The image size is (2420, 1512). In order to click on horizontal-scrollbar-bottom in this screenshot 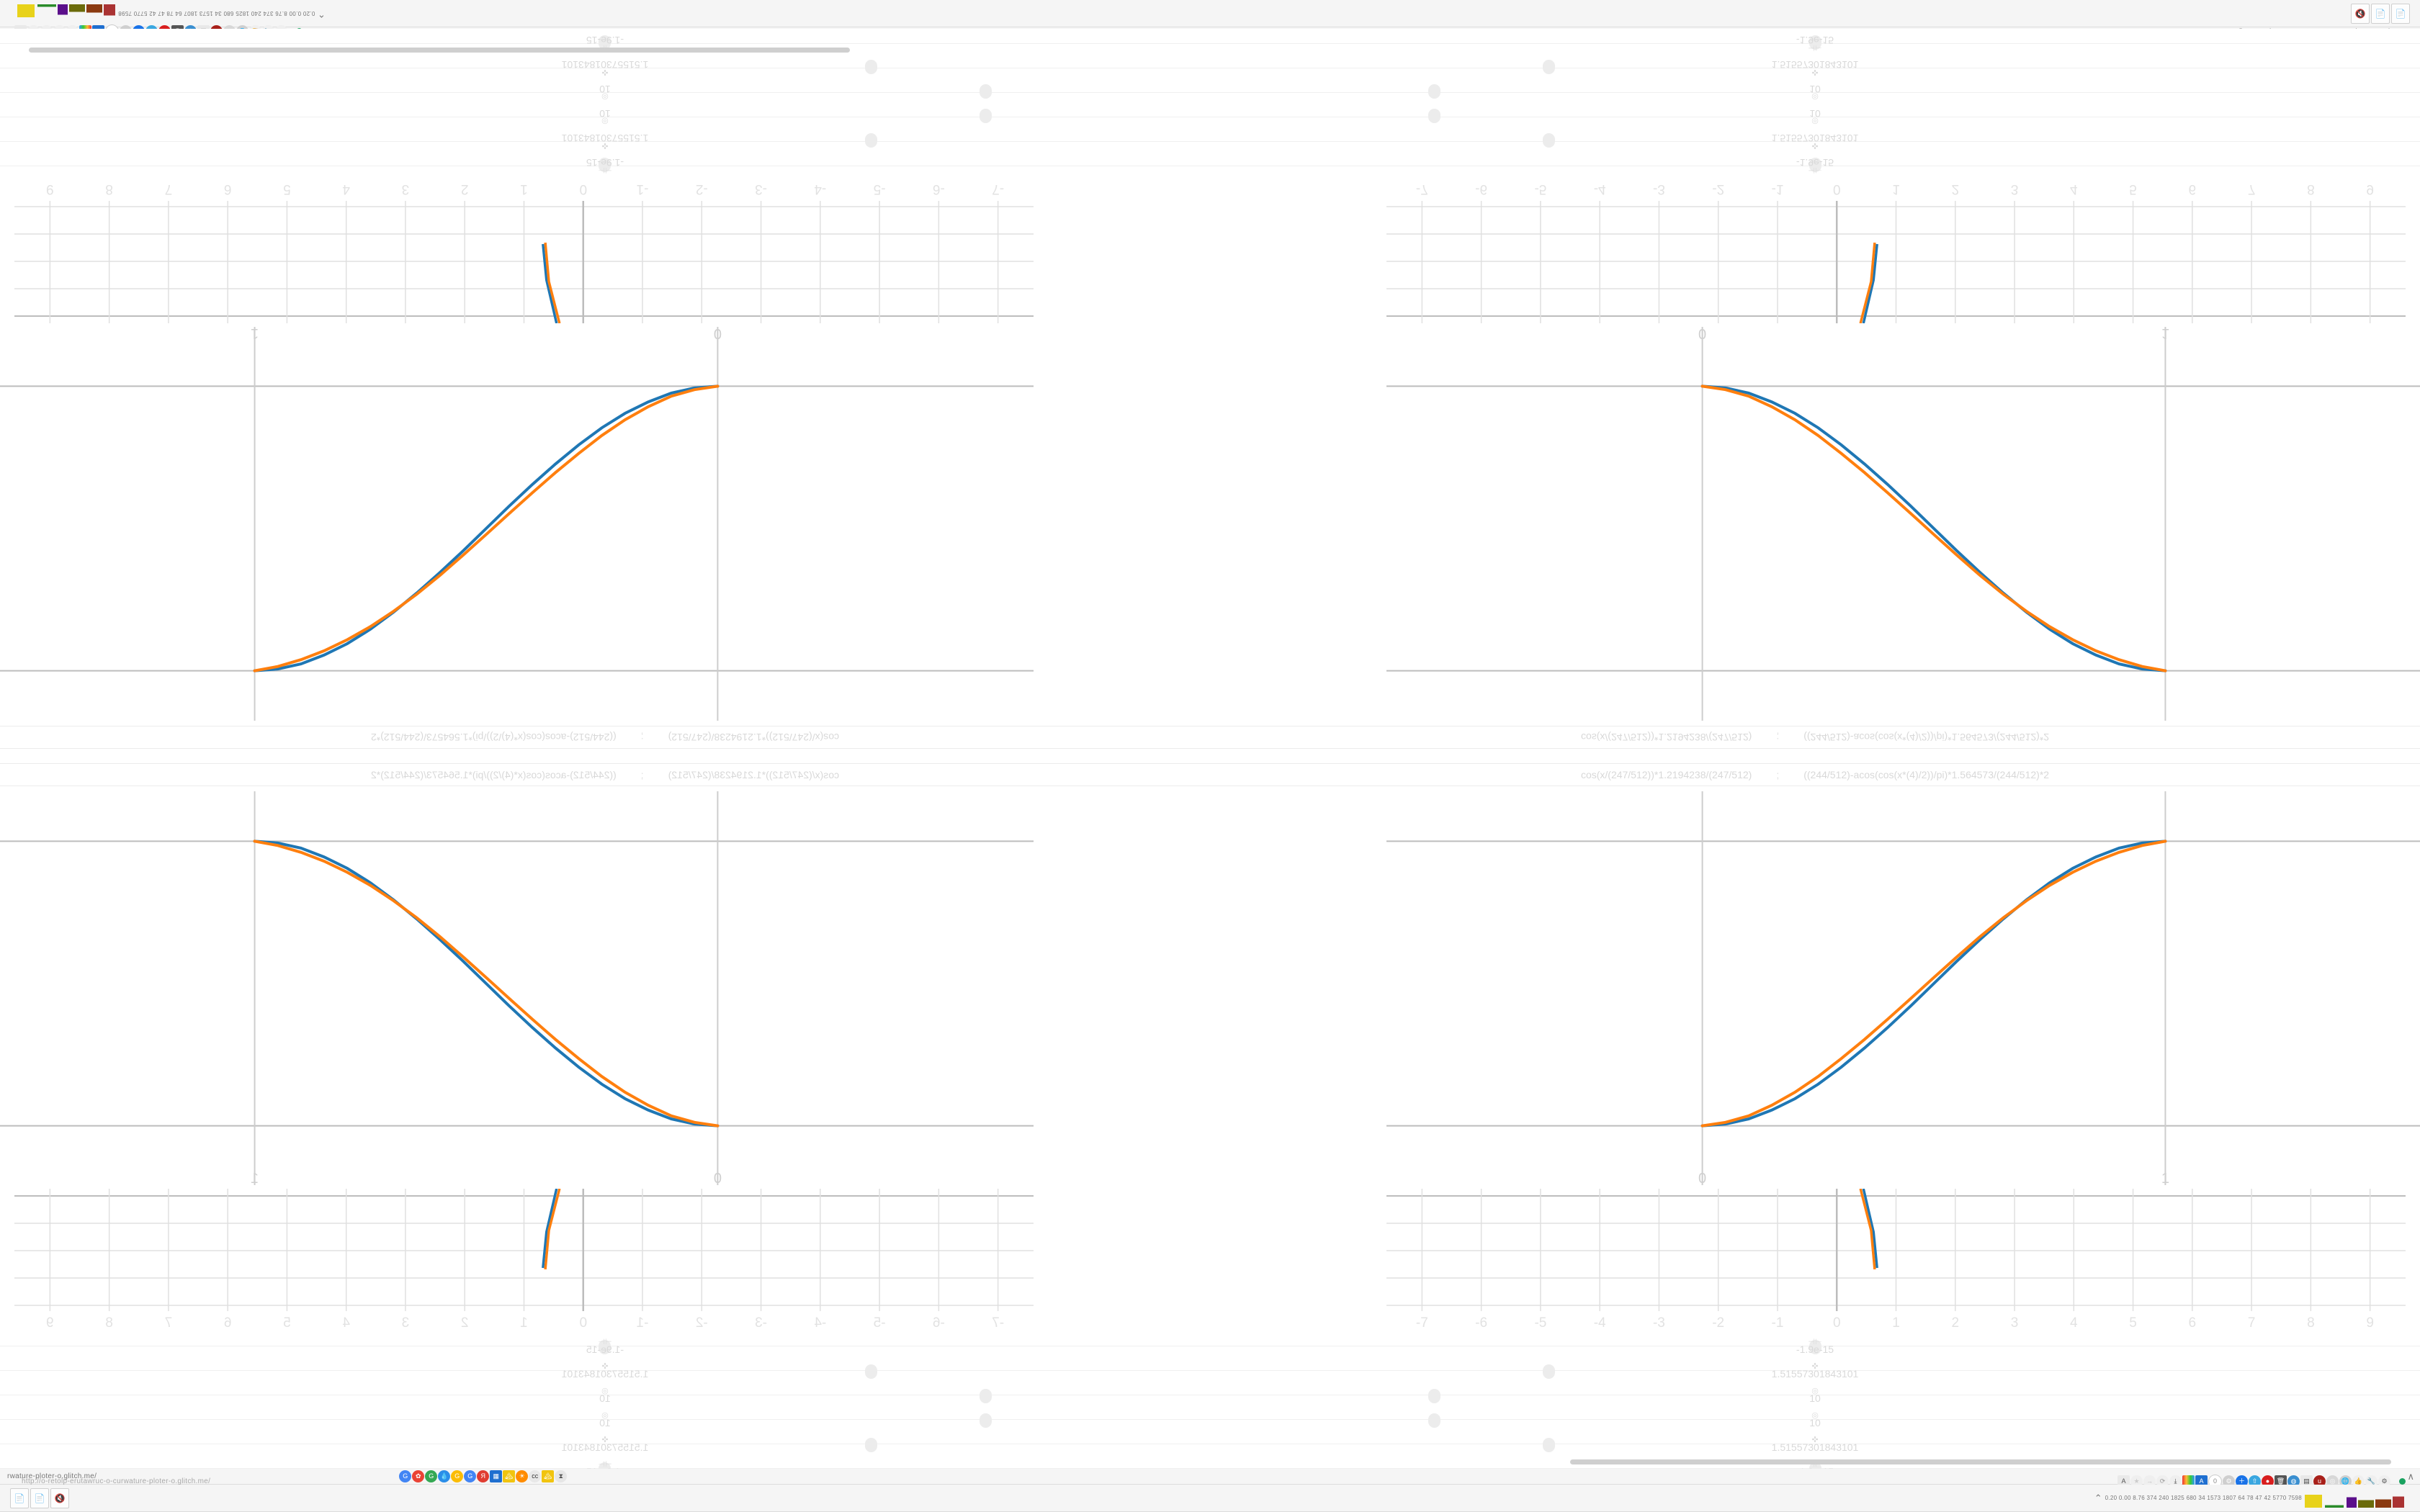, I will do `click(1980, 1461)`.